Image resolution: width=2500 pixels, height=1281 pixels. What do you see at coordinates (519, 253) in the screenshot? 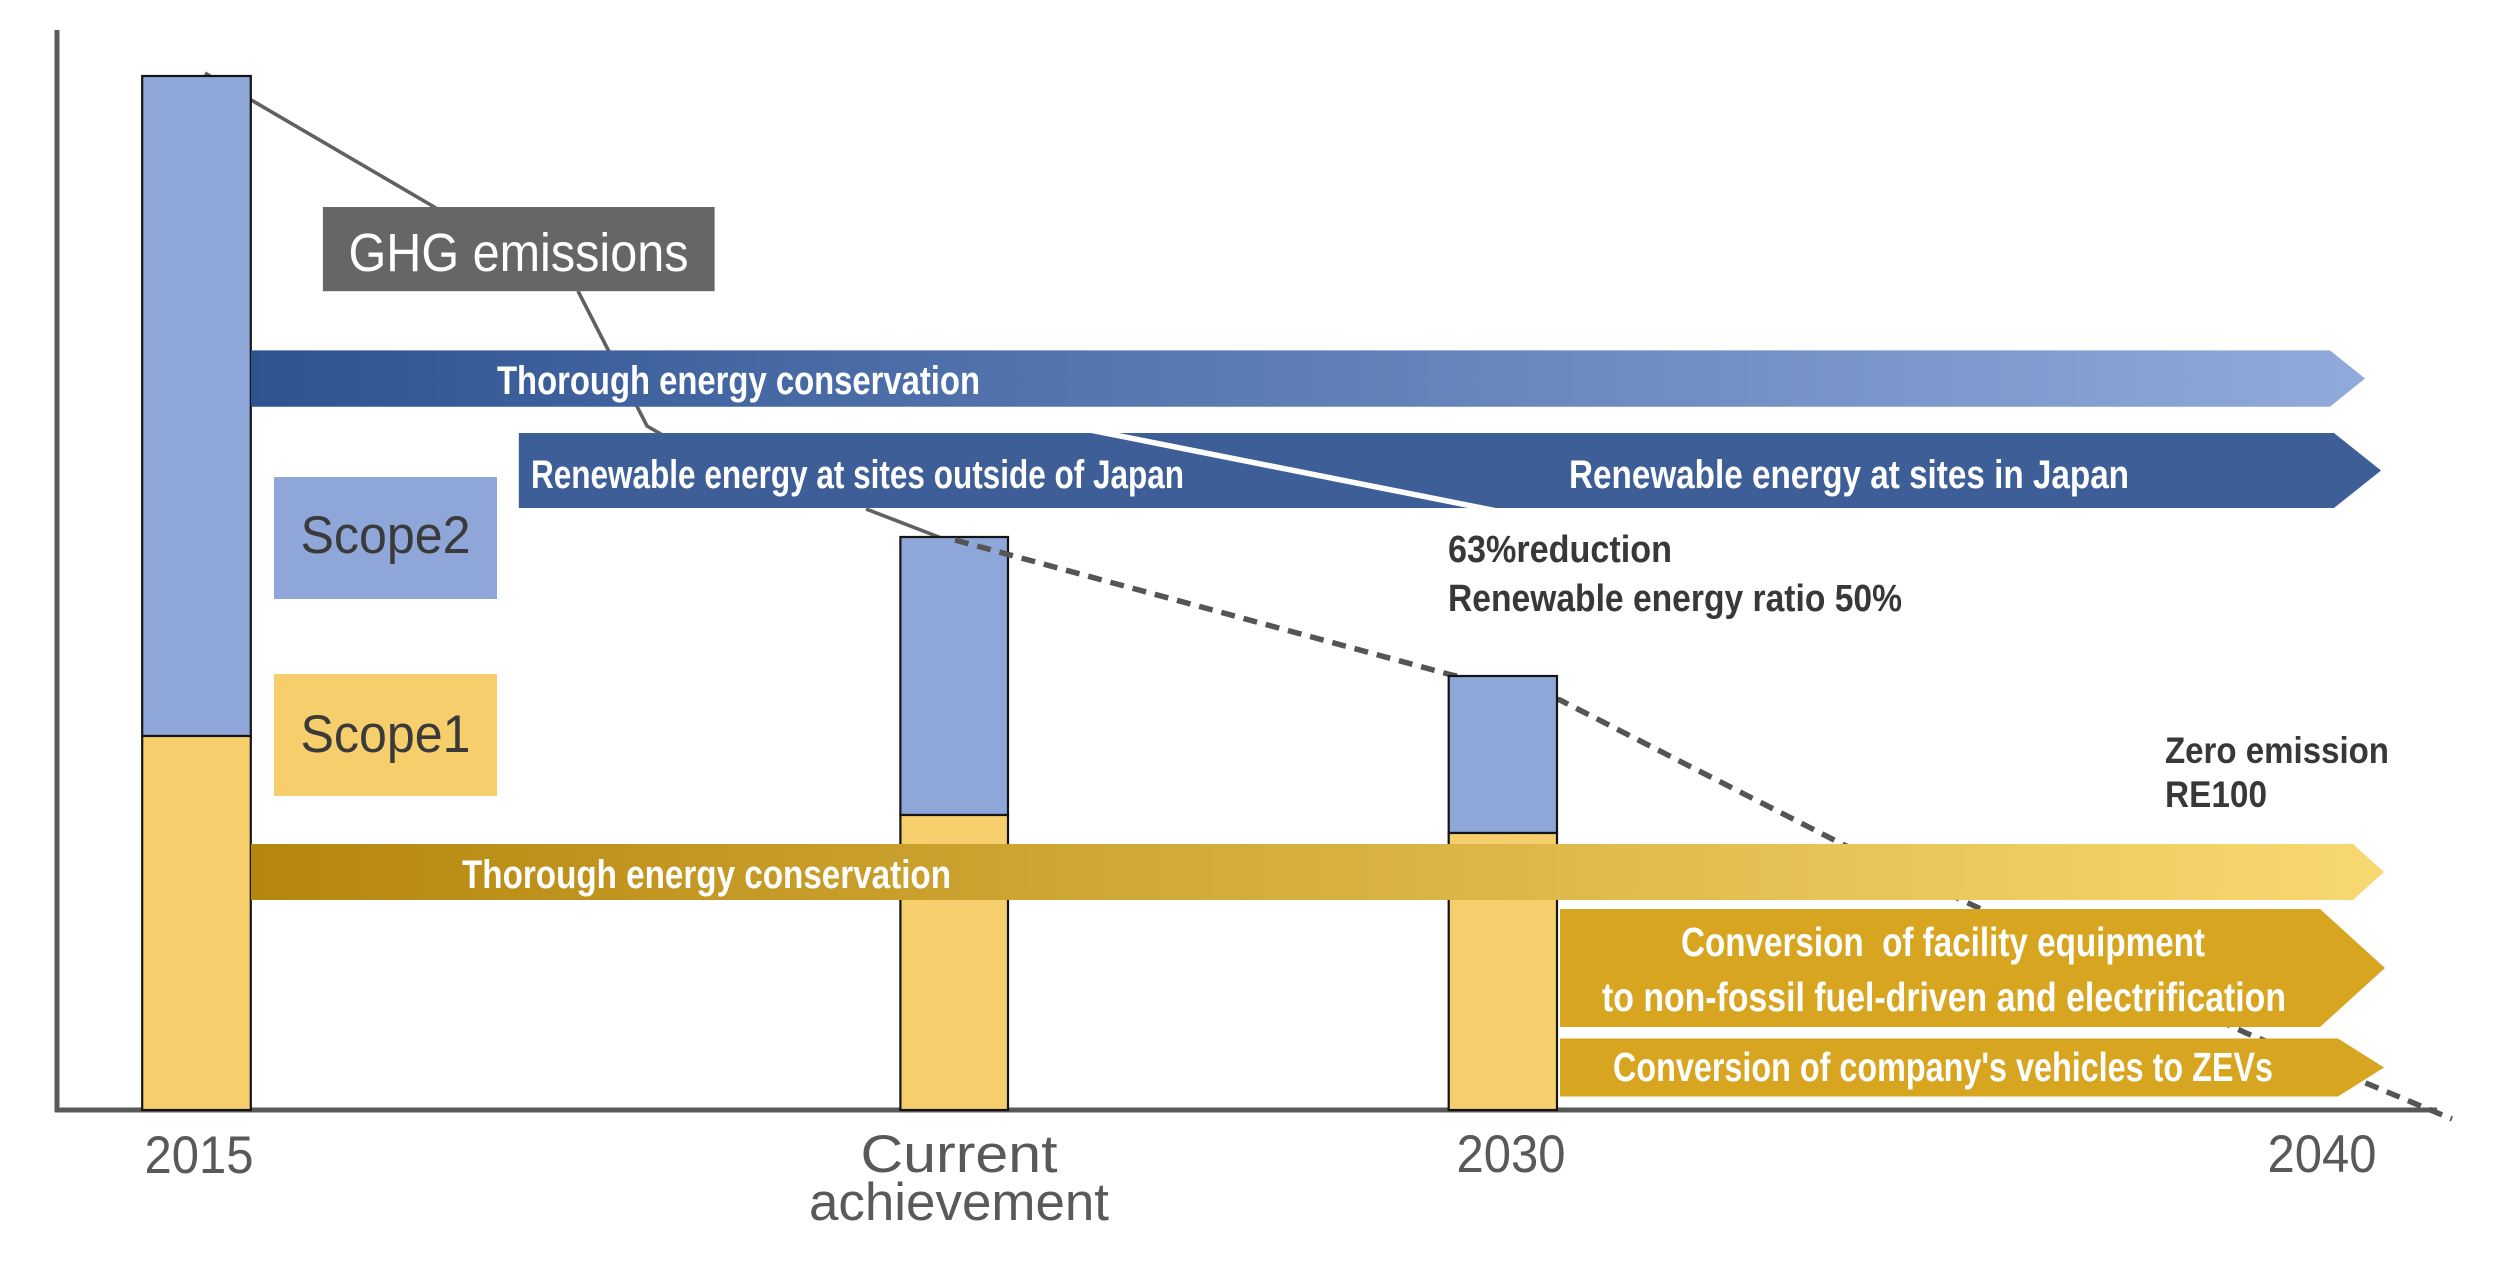
I see `svg-text: GHG emissions` at bounding box center [519, 253].